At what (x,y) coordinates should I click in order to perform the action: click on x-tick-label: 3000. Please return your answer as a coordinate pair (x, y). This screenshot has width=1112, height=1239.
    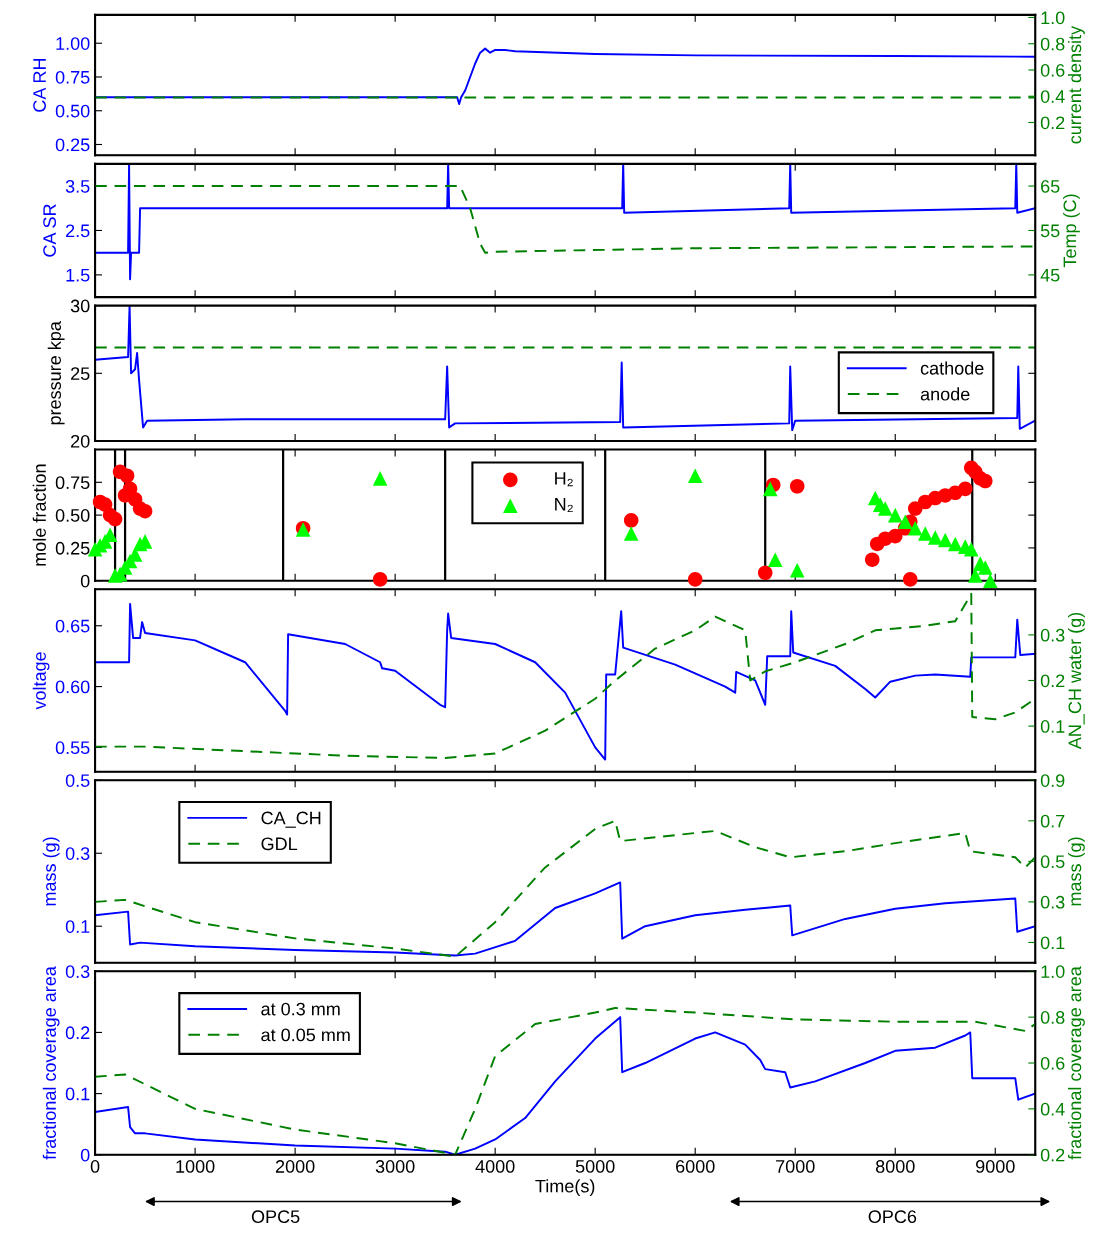
    Looking at the image, I should click on (395, 1166).